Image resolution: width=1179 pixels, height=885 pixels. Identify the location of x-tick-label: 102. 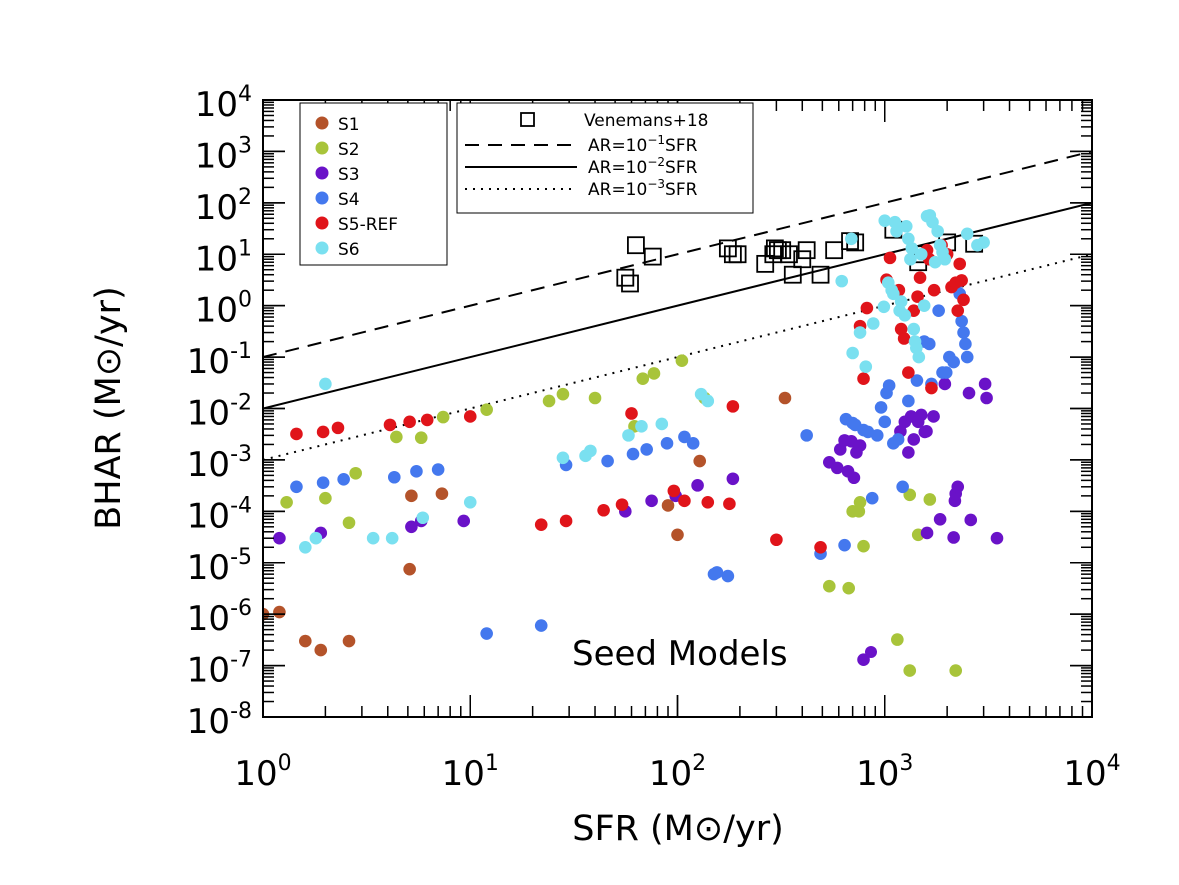
(677, 772).